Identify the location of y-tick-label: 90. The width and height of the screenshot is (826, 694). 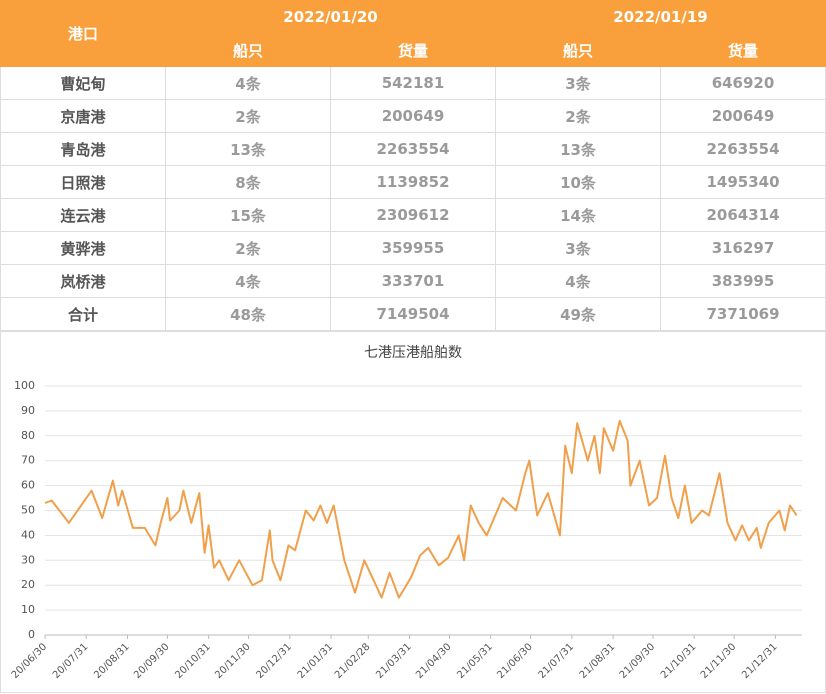
(28, 410).